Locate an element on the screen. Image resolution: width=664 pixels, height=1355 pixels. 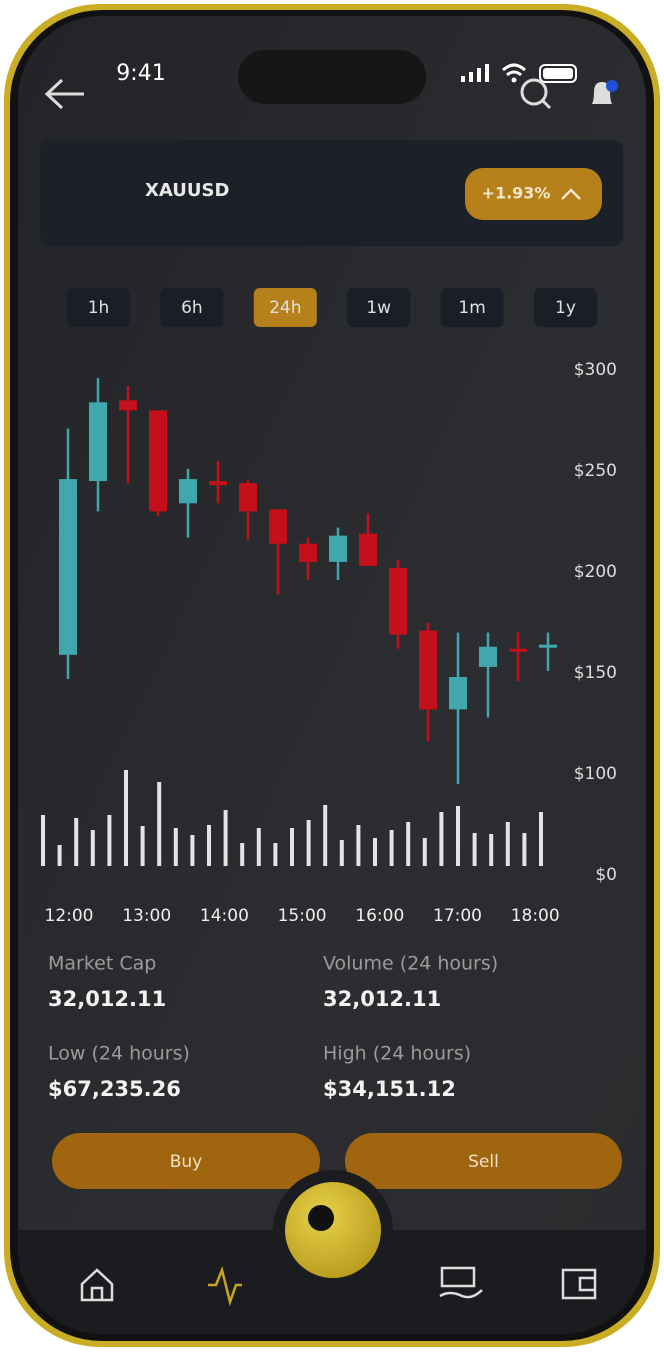
range-label: 1m is located at coordinates (471, 308).